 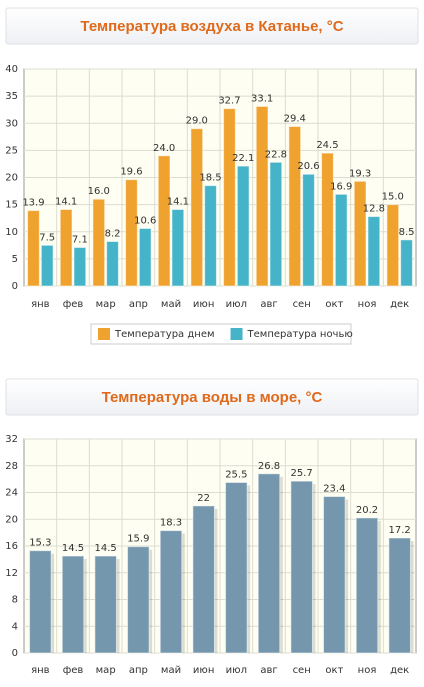 What do you see at coordinates (11, 205) in the screenshot?
I see `y-tick-label: 15` at bounding box center [11, 205].